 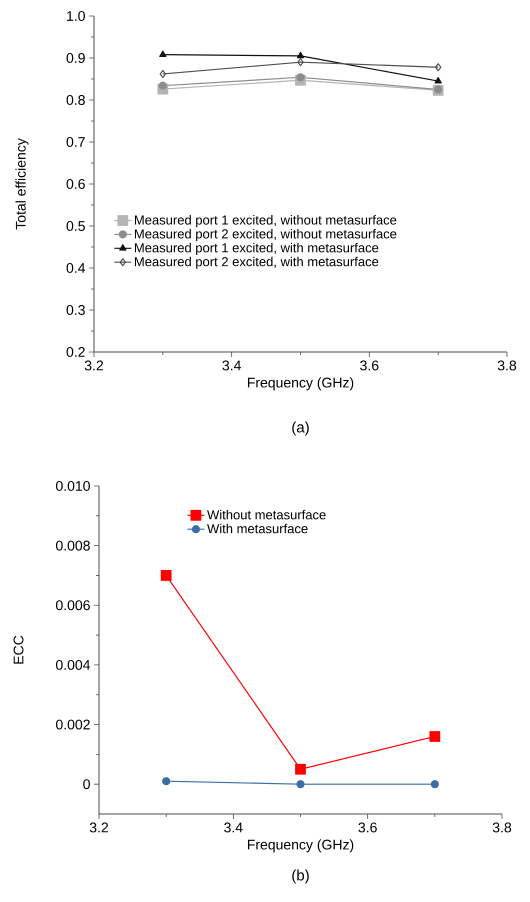 I want to click on legend-label: Measured port 1 excited, without metasurface, so click(x=265, y=221).